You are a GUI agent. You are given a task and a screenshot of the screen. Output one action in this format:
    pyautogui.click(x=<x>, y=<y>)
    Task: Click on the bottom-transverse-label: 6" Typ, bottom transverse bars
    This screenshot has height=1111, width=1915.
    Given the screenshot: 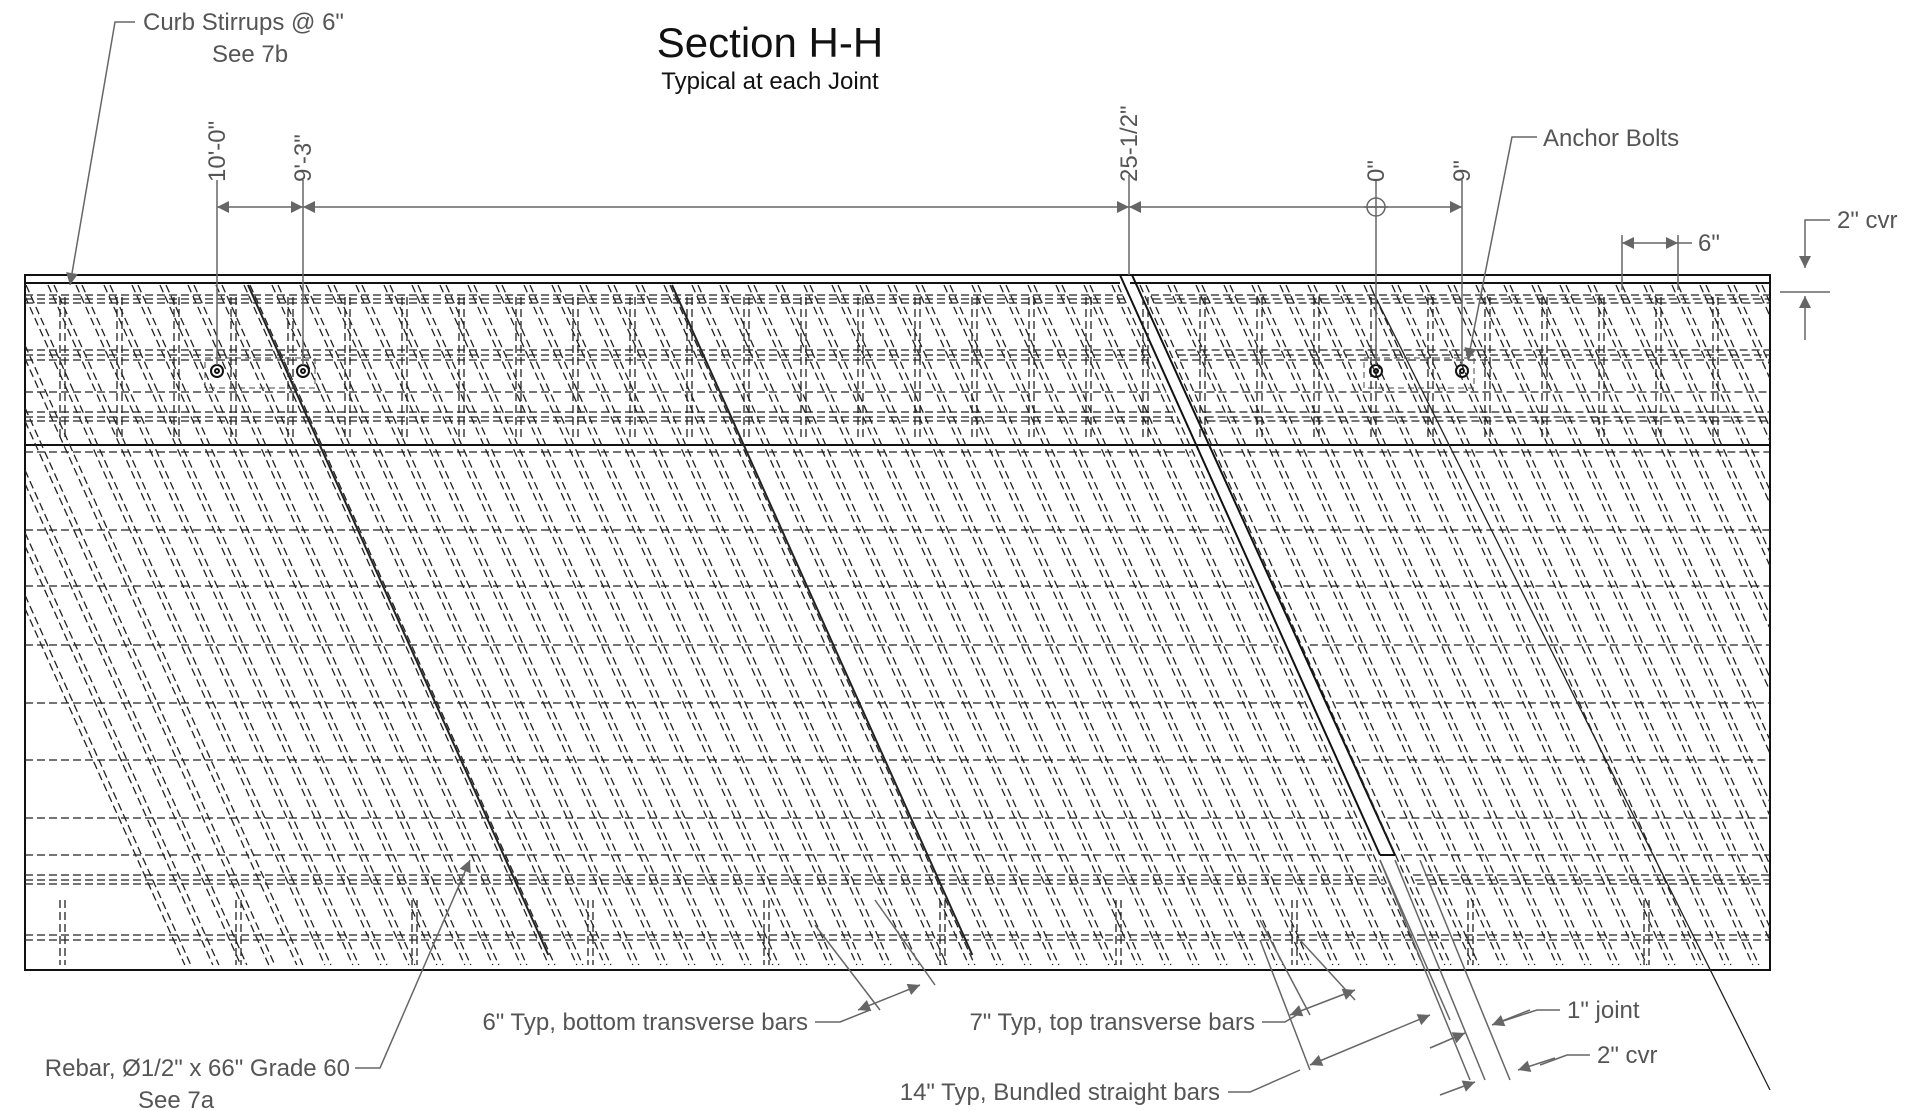 What is the action you would take?
    pyautogui.click(x=645, y=1022)
    